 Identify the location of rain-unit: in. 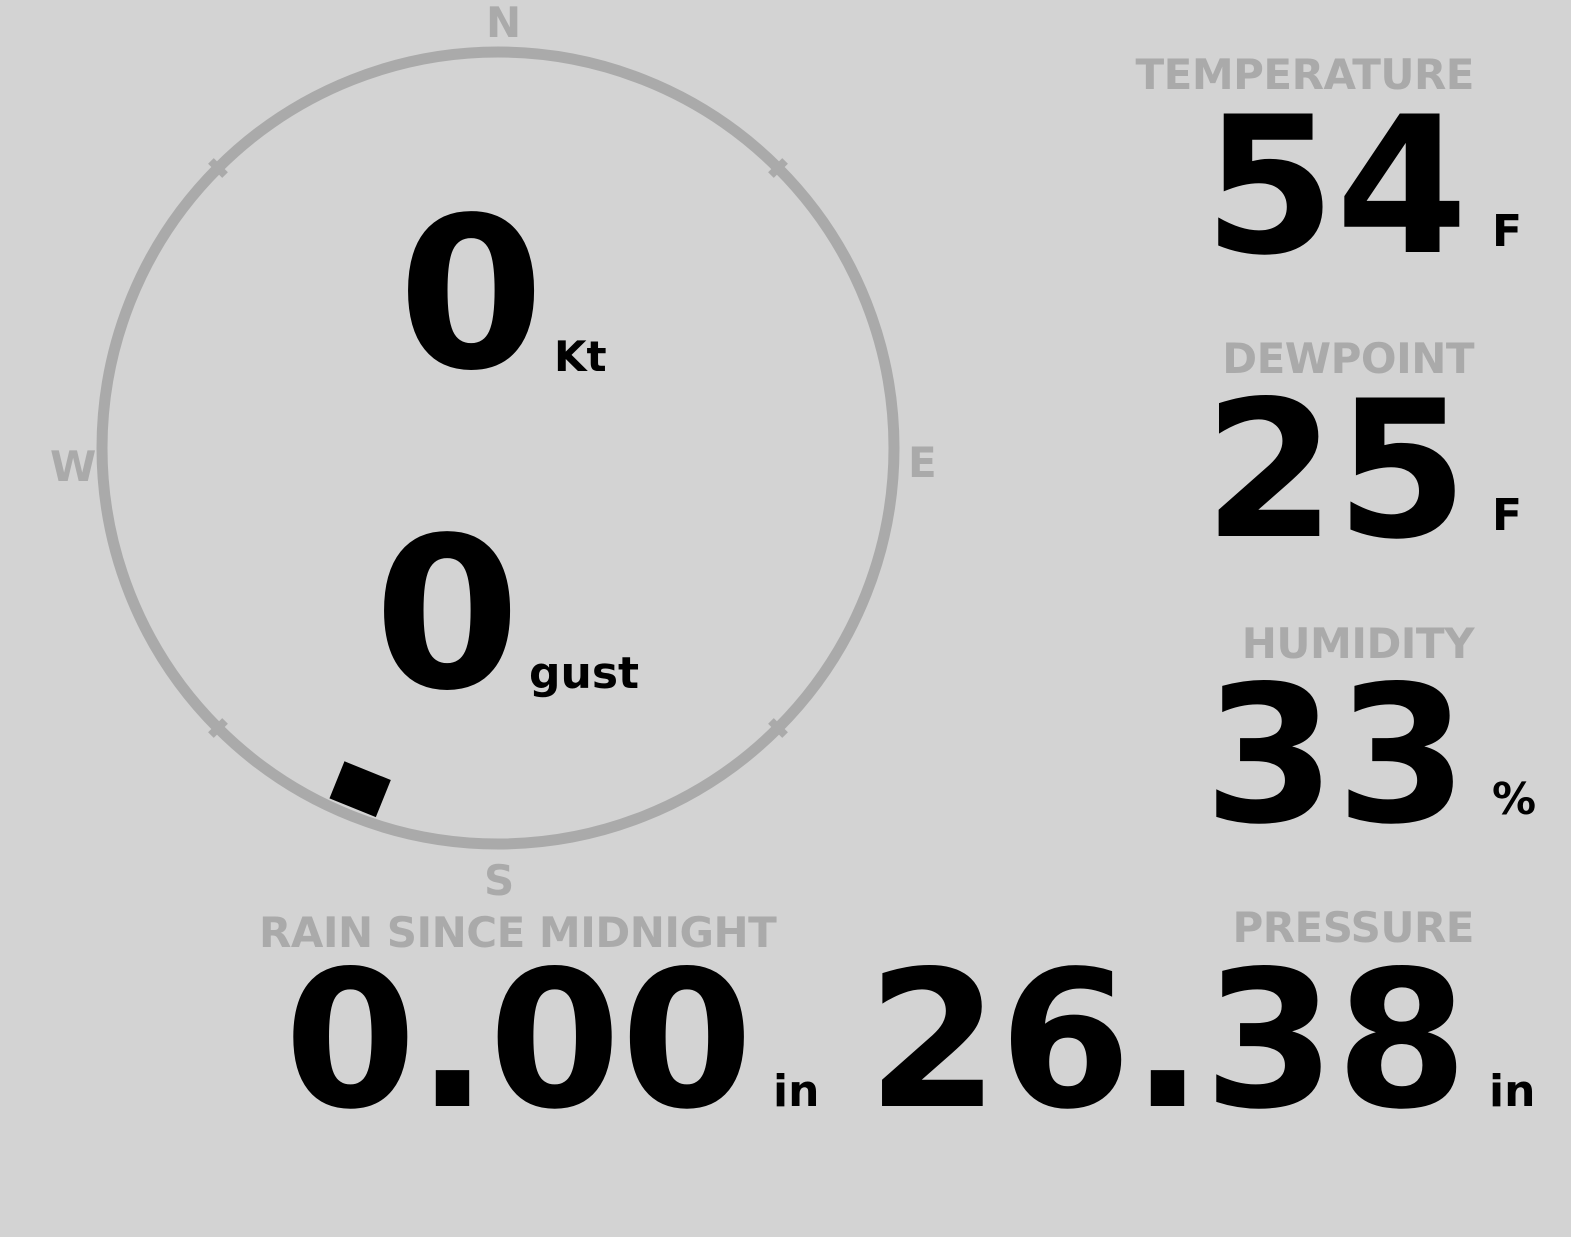
(796, 1091).